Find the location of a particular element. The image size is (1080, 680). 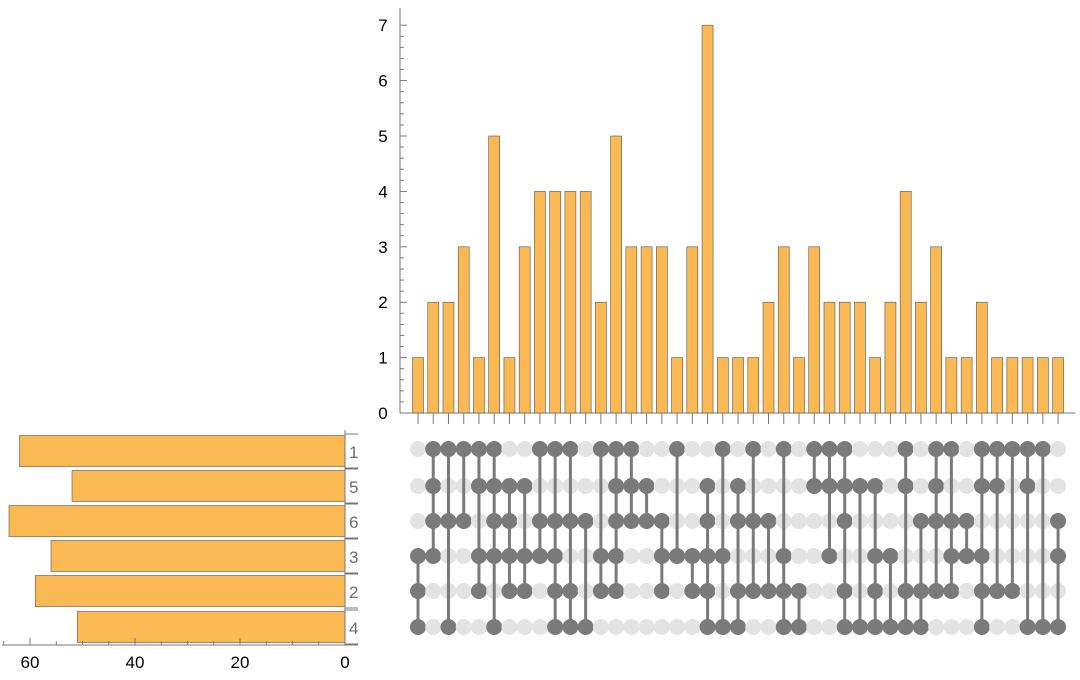

y-tick-label: 2 is located at coordinates (382, 302).